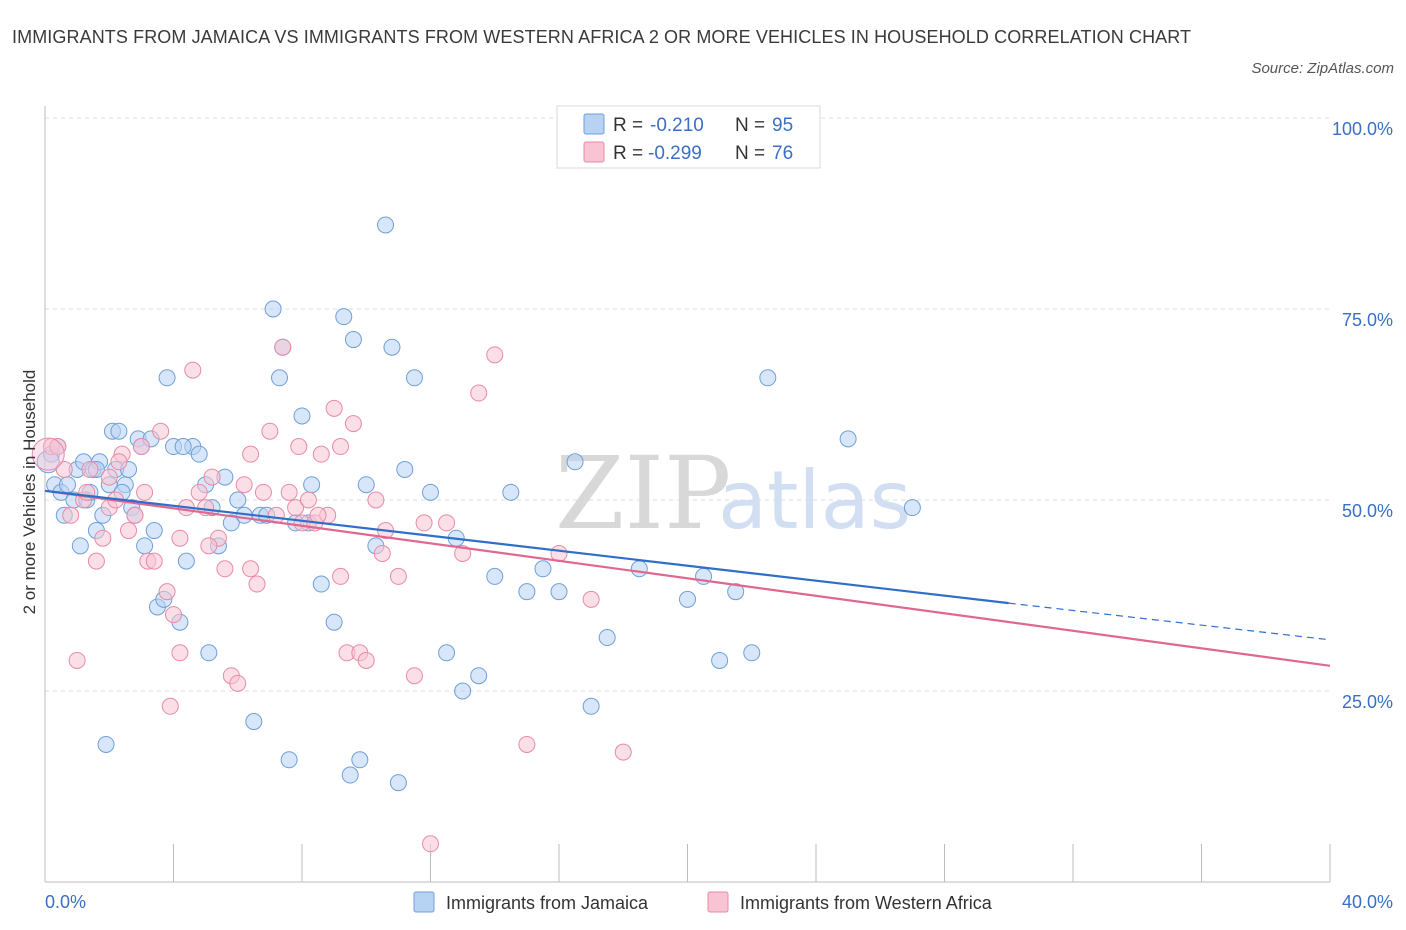 The width and height of the screenshot is (1406, 930). What do you see at coordinates (675, 153) in the screenshot?
I see `legend-r-value-wafrica: -0.299` at bounding box center [675, 153].